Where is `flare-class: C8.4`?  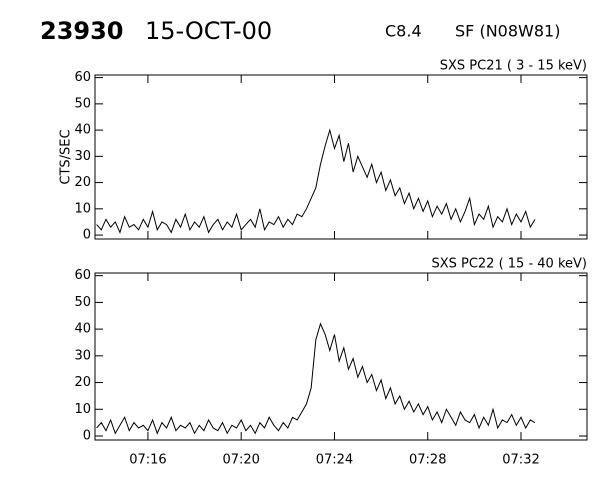 flare-class: C8.4 is located at coordinates (403, 31).